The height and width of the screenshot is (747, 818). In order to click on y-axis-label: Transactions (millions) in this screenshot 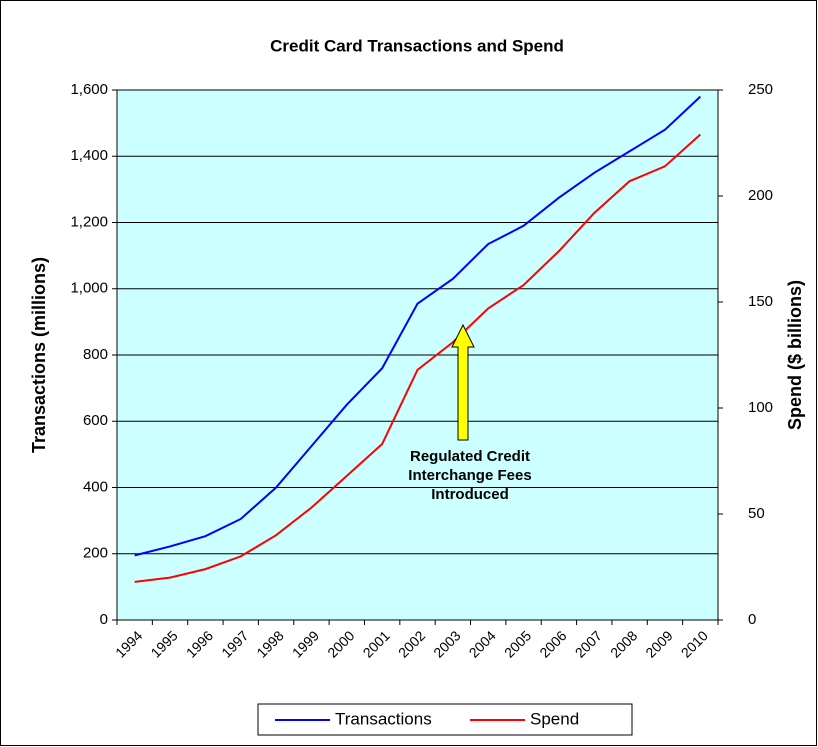, I will do `click(39, 355)`.